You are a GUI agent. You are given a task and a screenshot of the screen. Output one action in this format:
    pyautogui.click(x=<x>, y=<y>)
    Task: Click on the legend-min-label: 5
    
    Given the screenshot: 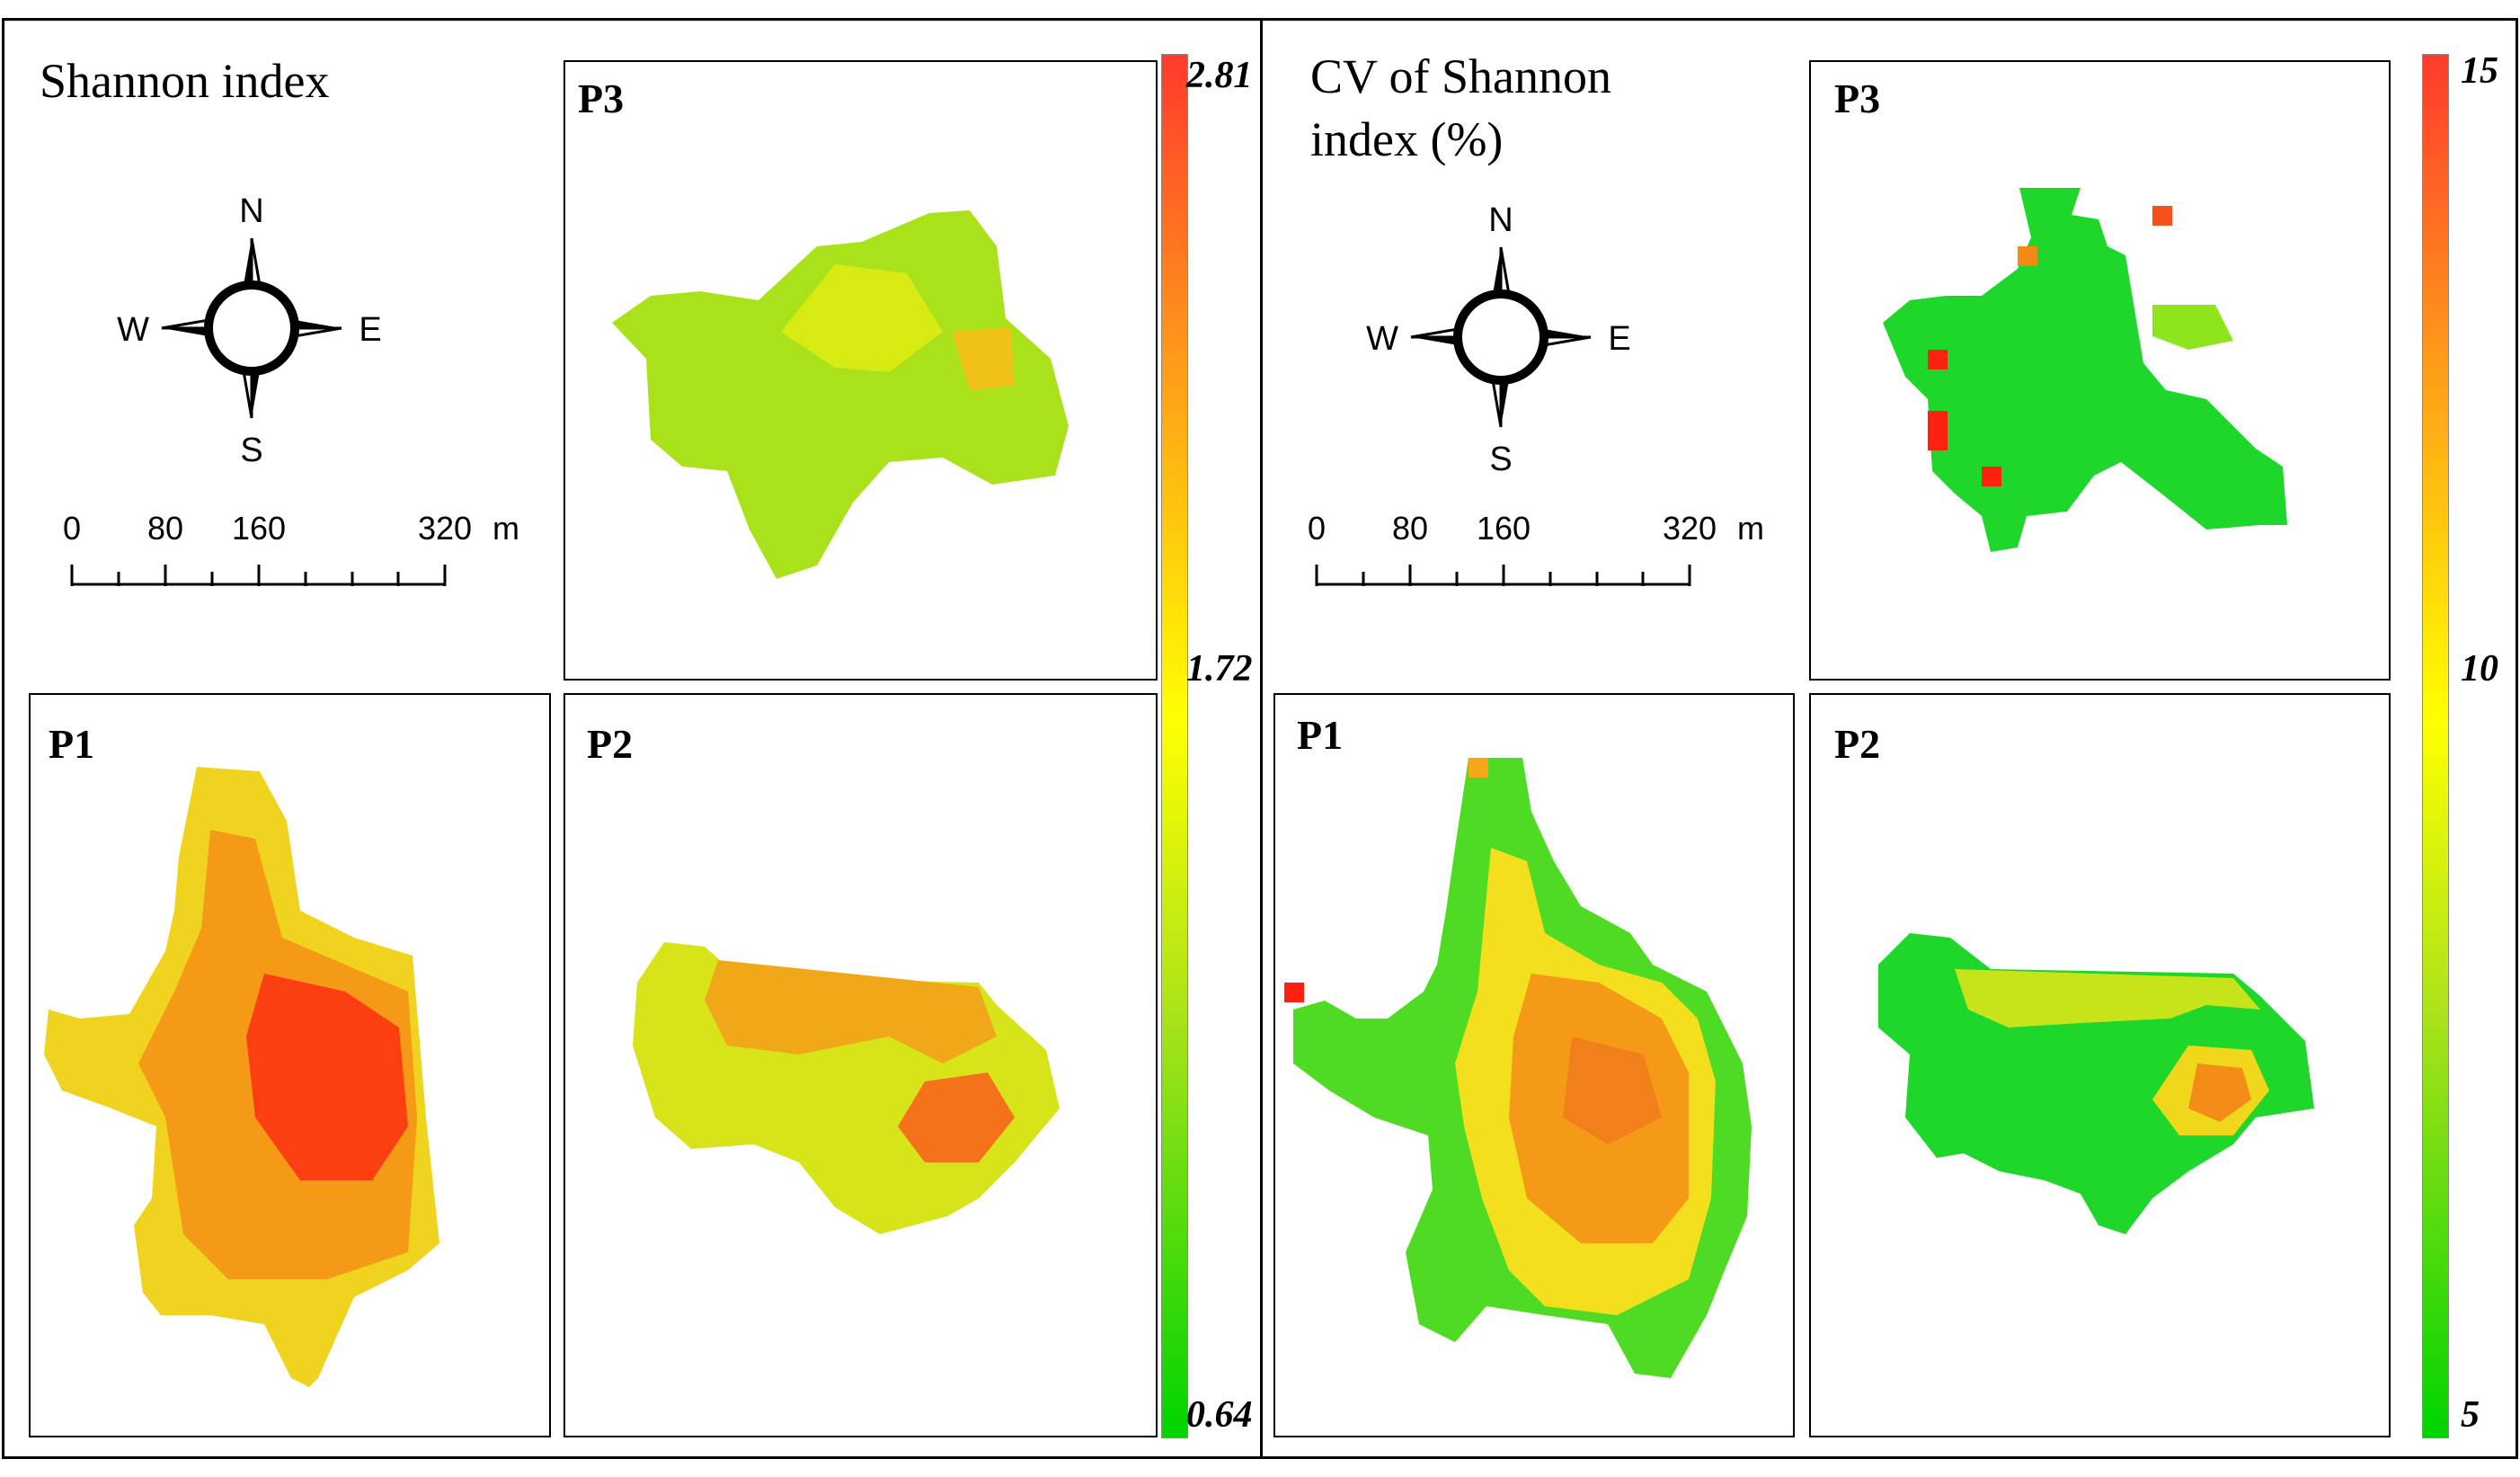 What is the action you would take?
    pyautogui.click(x=2470, y=1415)
    